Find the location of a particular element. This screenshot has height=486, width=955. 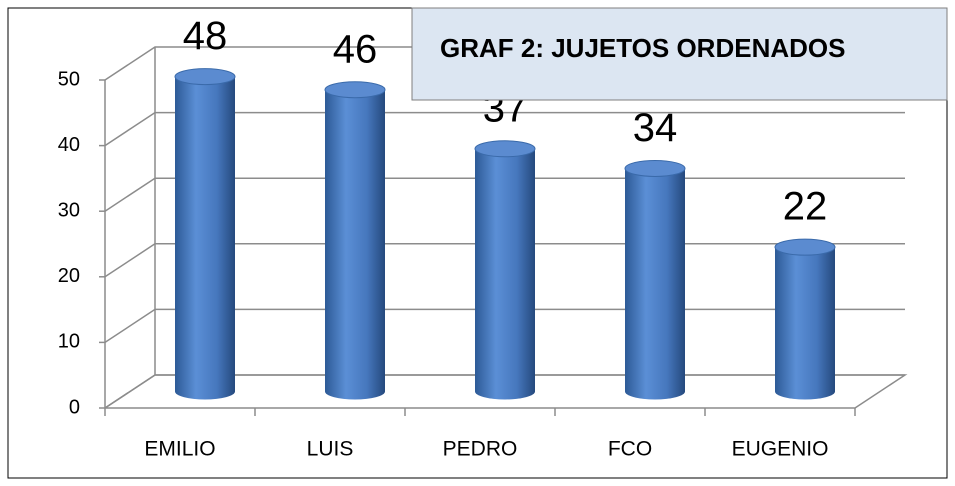

y-tick-label: 50 is located at coordinates (69, 79).